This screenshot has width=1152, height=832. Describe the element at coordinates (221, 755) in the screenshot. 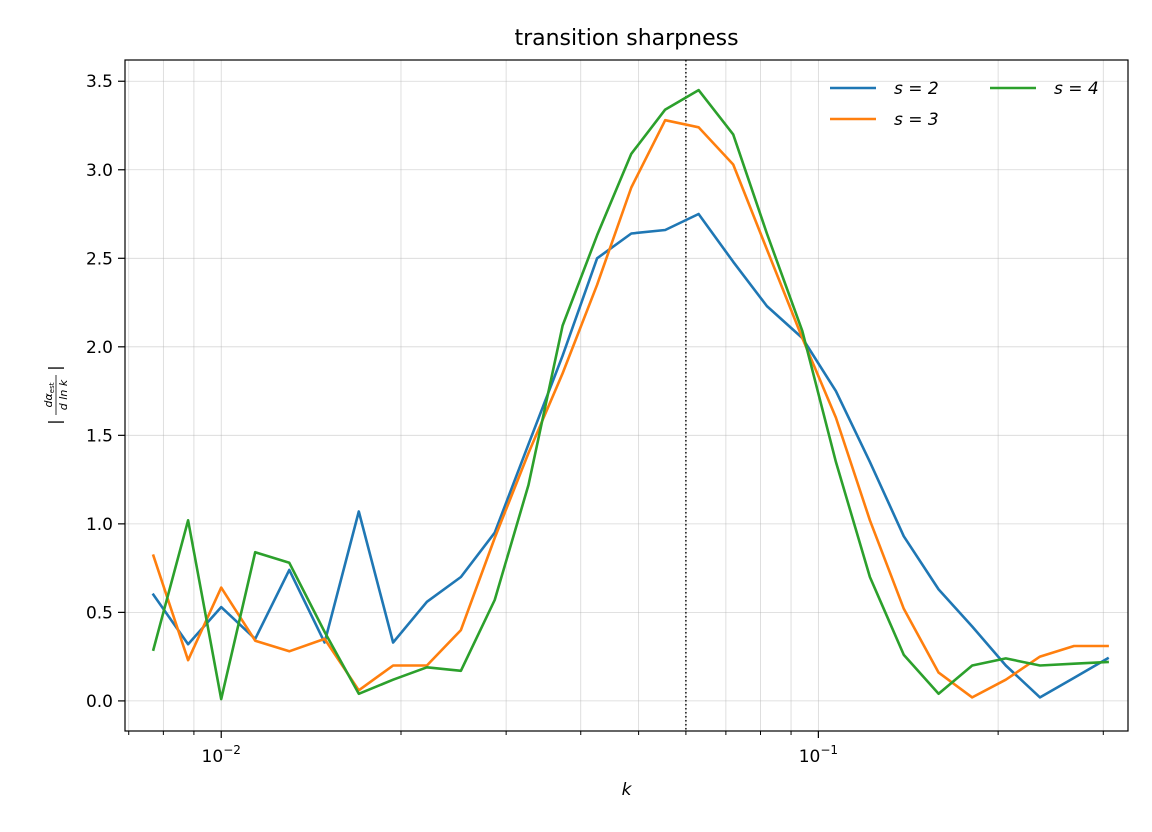

I see `x-tick-label: 10⁻²` at that location.